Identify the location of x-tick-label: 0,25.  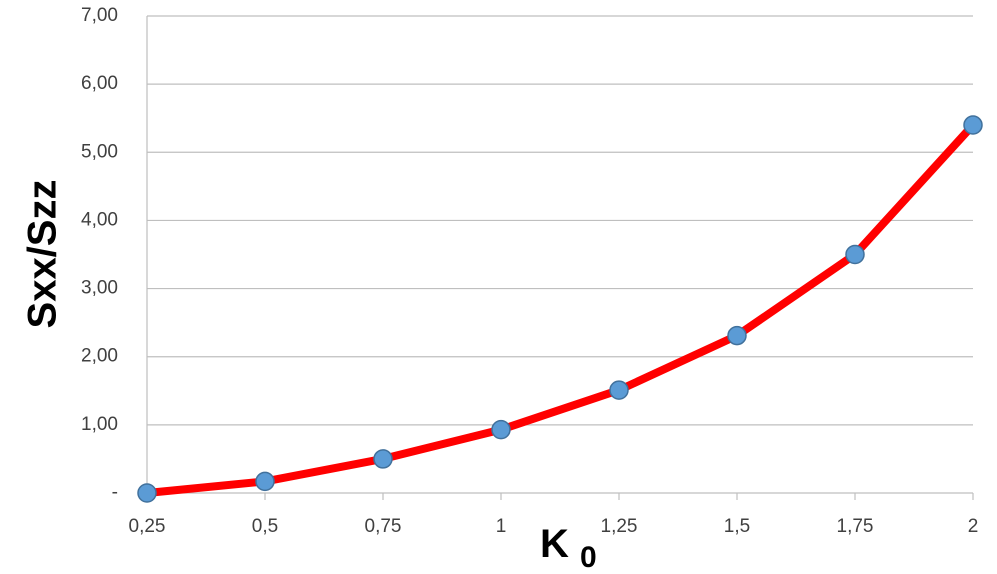
(147, 526).